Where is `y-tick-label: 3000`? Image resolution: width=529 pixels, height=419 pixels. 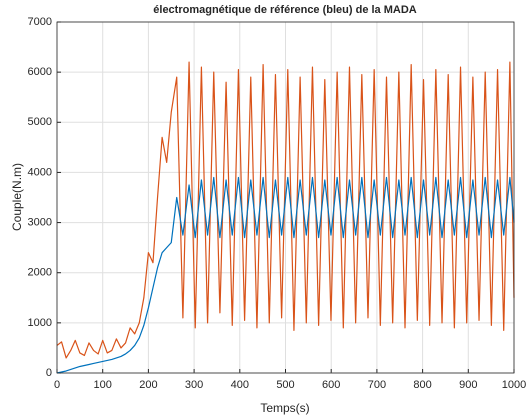 y-tick-label: 3000 is located at coordinates (40, 222).